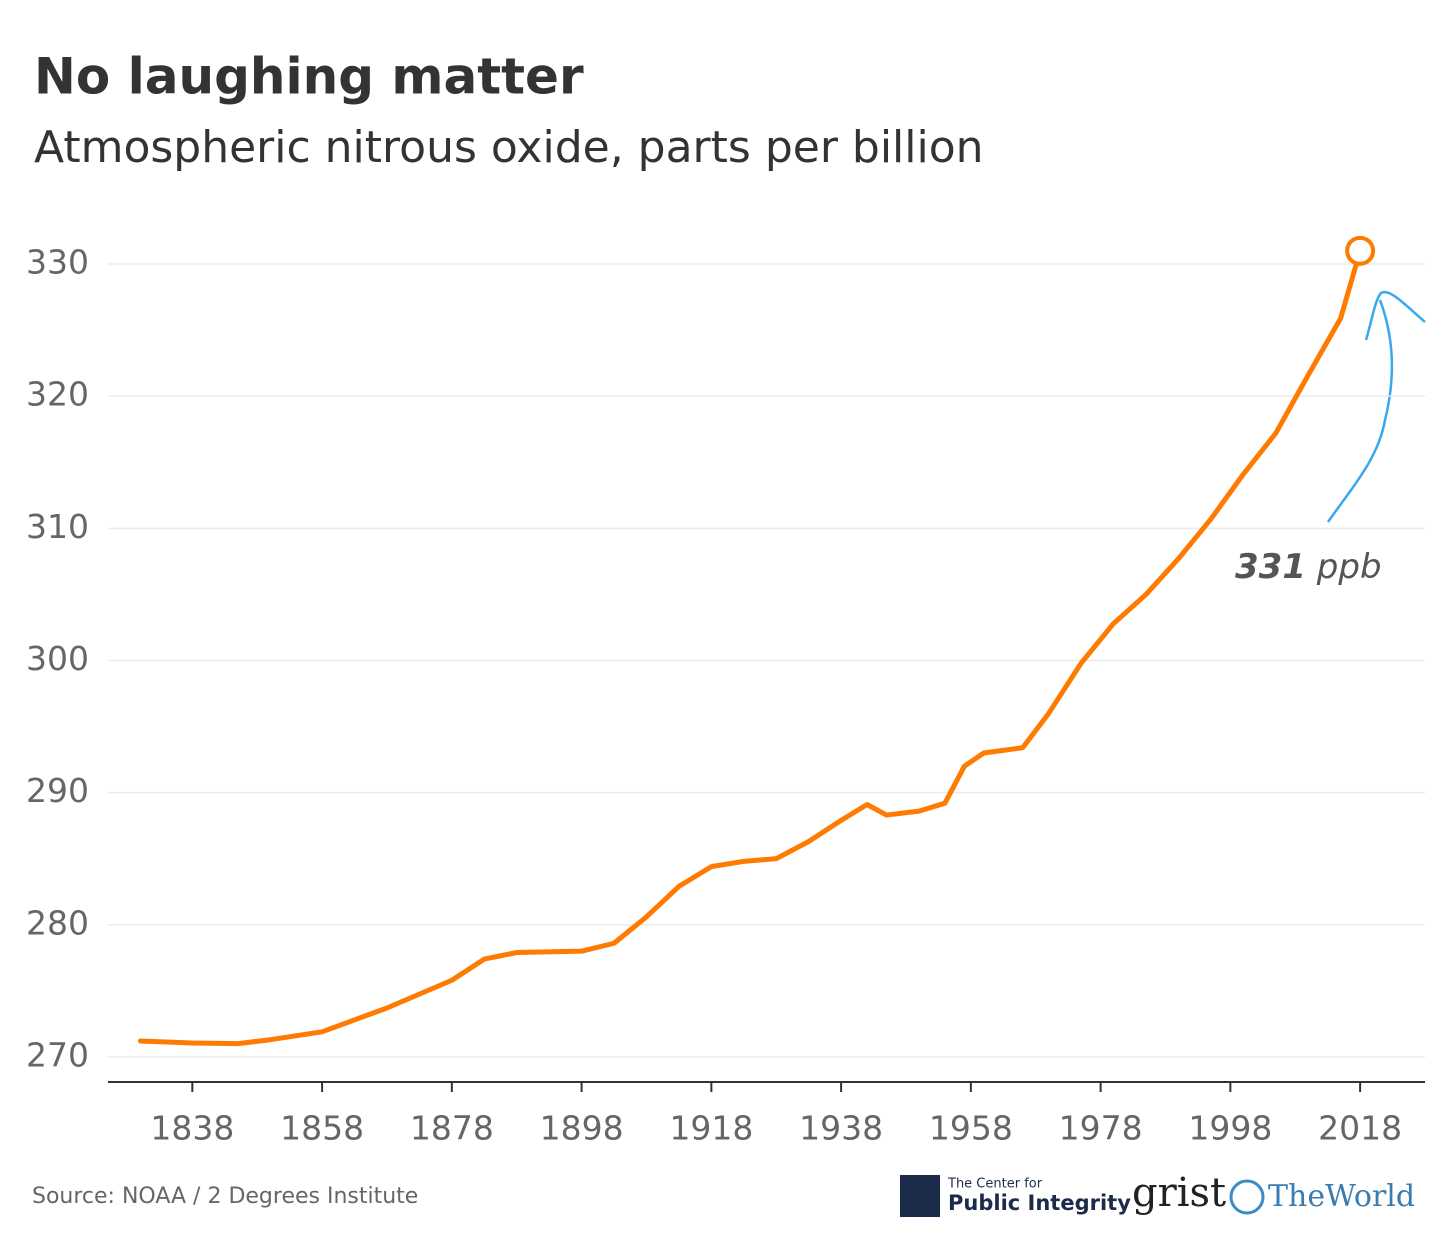  I want to click on y-tick-label: 290, so click(57, 790).